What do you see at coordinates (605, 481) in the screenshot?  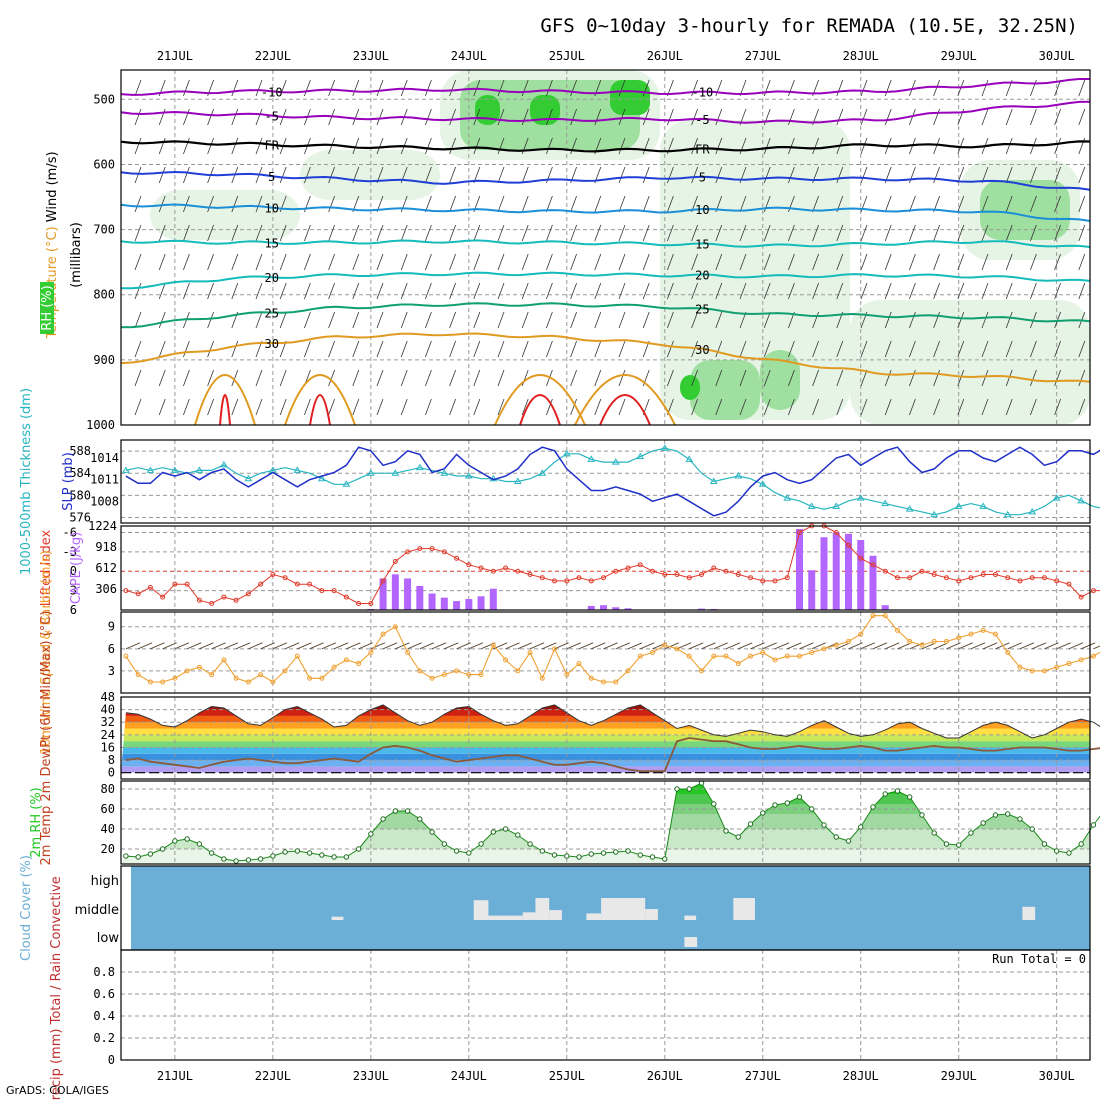 I see `thickness-slp-frame` at bounding box center [605, 481].